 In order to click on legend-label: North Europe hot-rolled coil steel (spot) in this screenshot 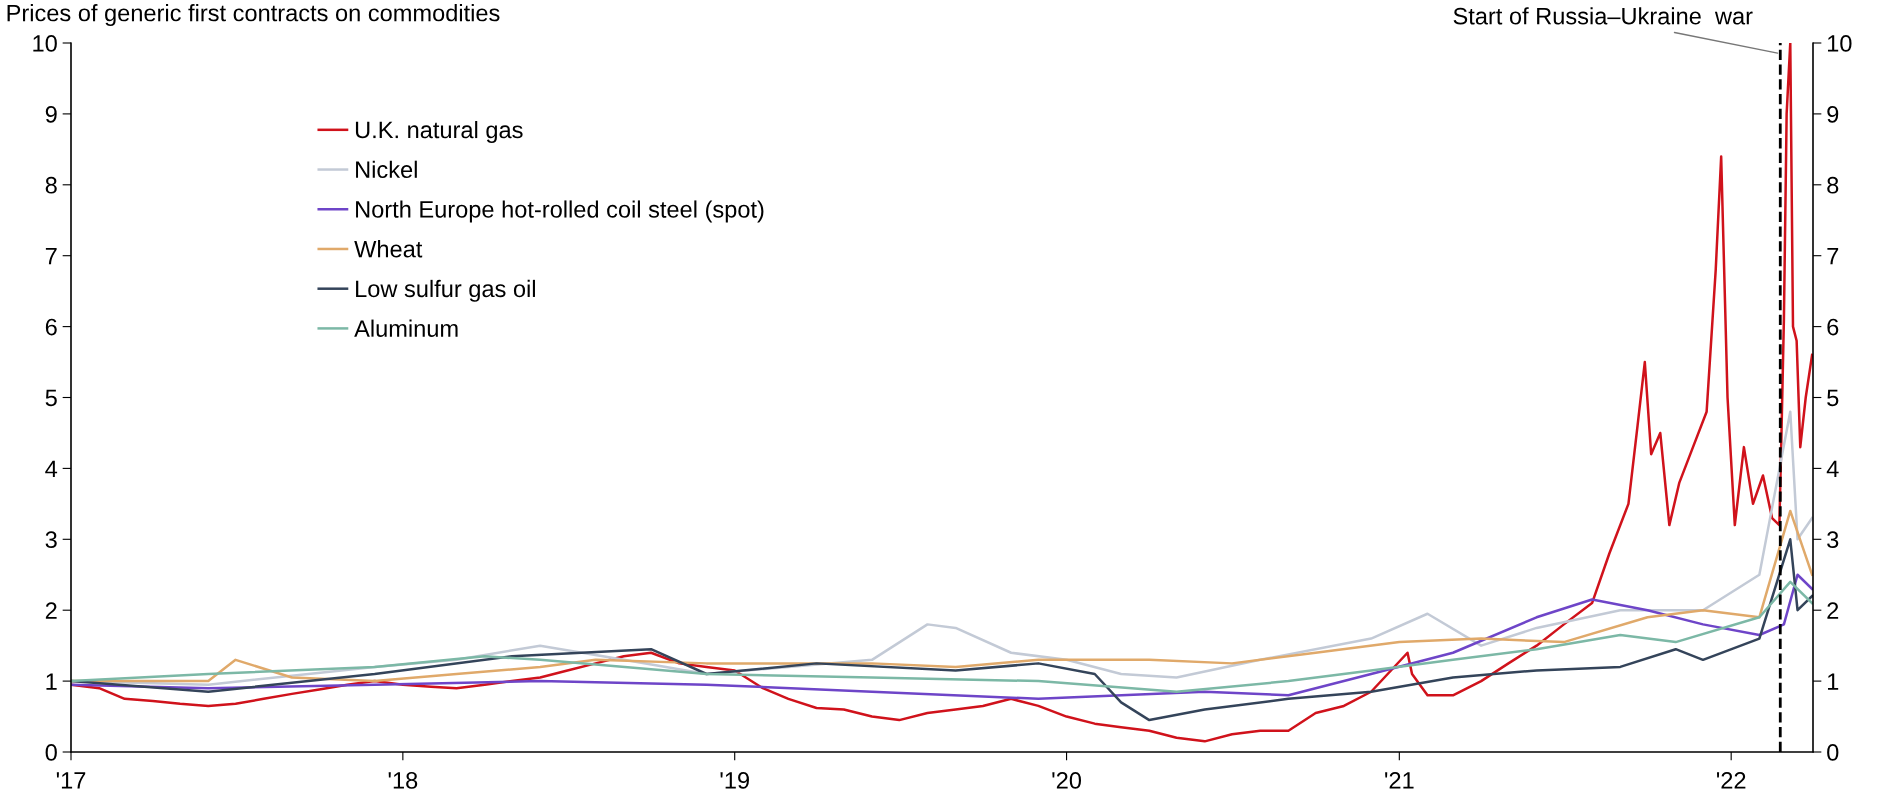, I will do `click(560, 211)`.